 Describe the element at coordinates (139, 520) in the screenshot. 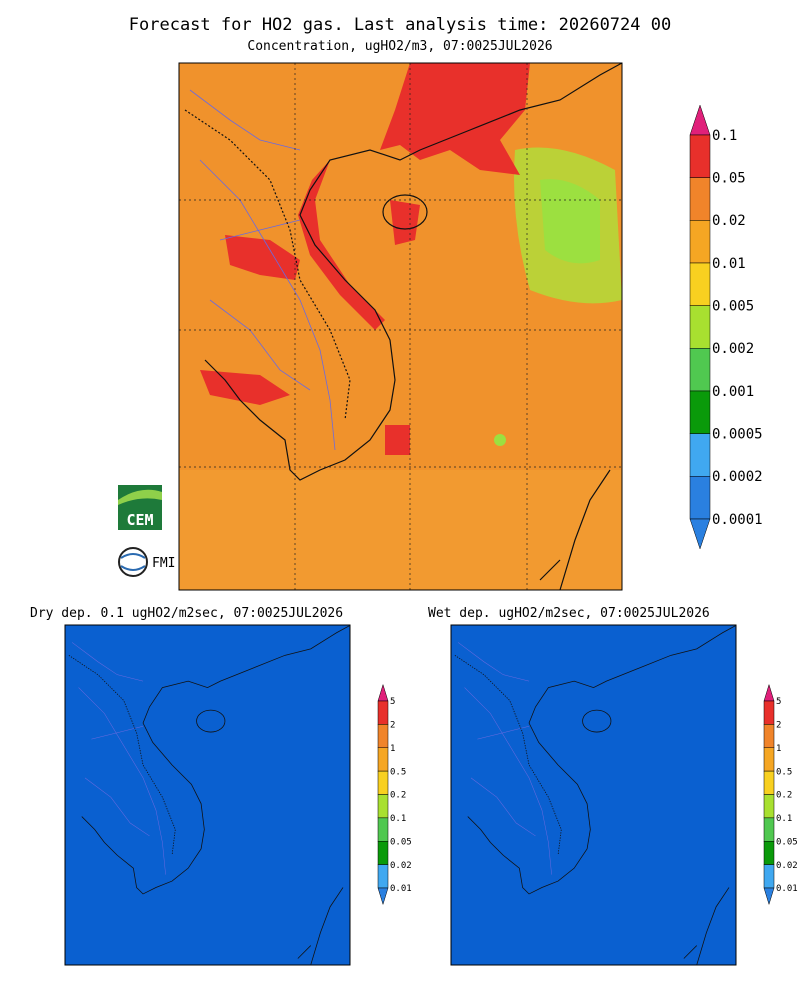

I see `cem-text: CEM` at that location.